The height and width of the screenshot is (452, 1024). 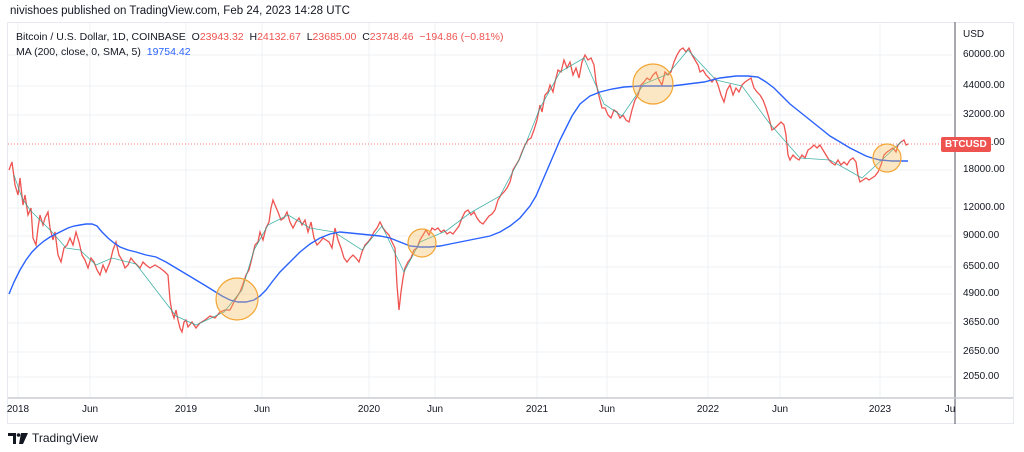 I want to click on price-tick: 2050.00, so click(x=981, y=376).